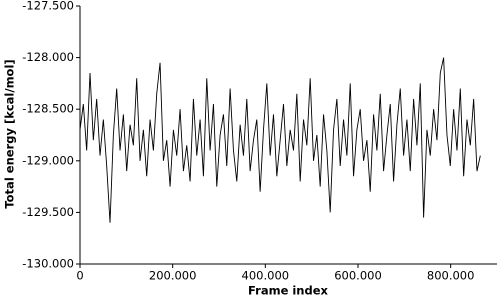 This screenshot has height=298, width=500. I want to click on x-tick-label: 800.000, so click(451, 276).